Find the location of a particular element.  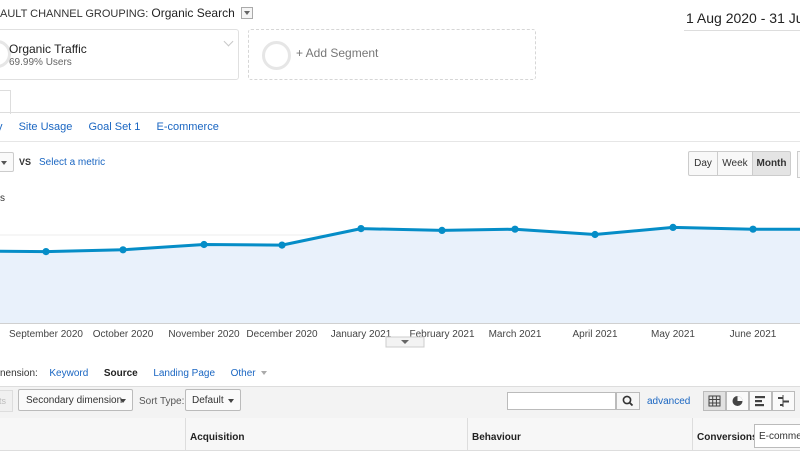

sort-type-value: Default is located at coordinates (208, 400).